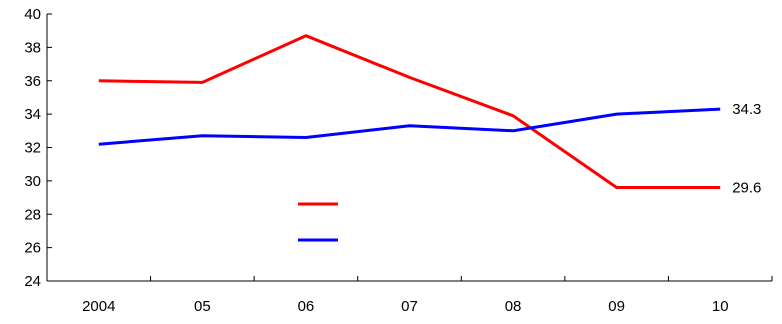 The height and width of the screenshot is (324, 782). Describe the element at coordinates (32, 81) in the screenshot. I see `y-tick-label: 36` at that location.